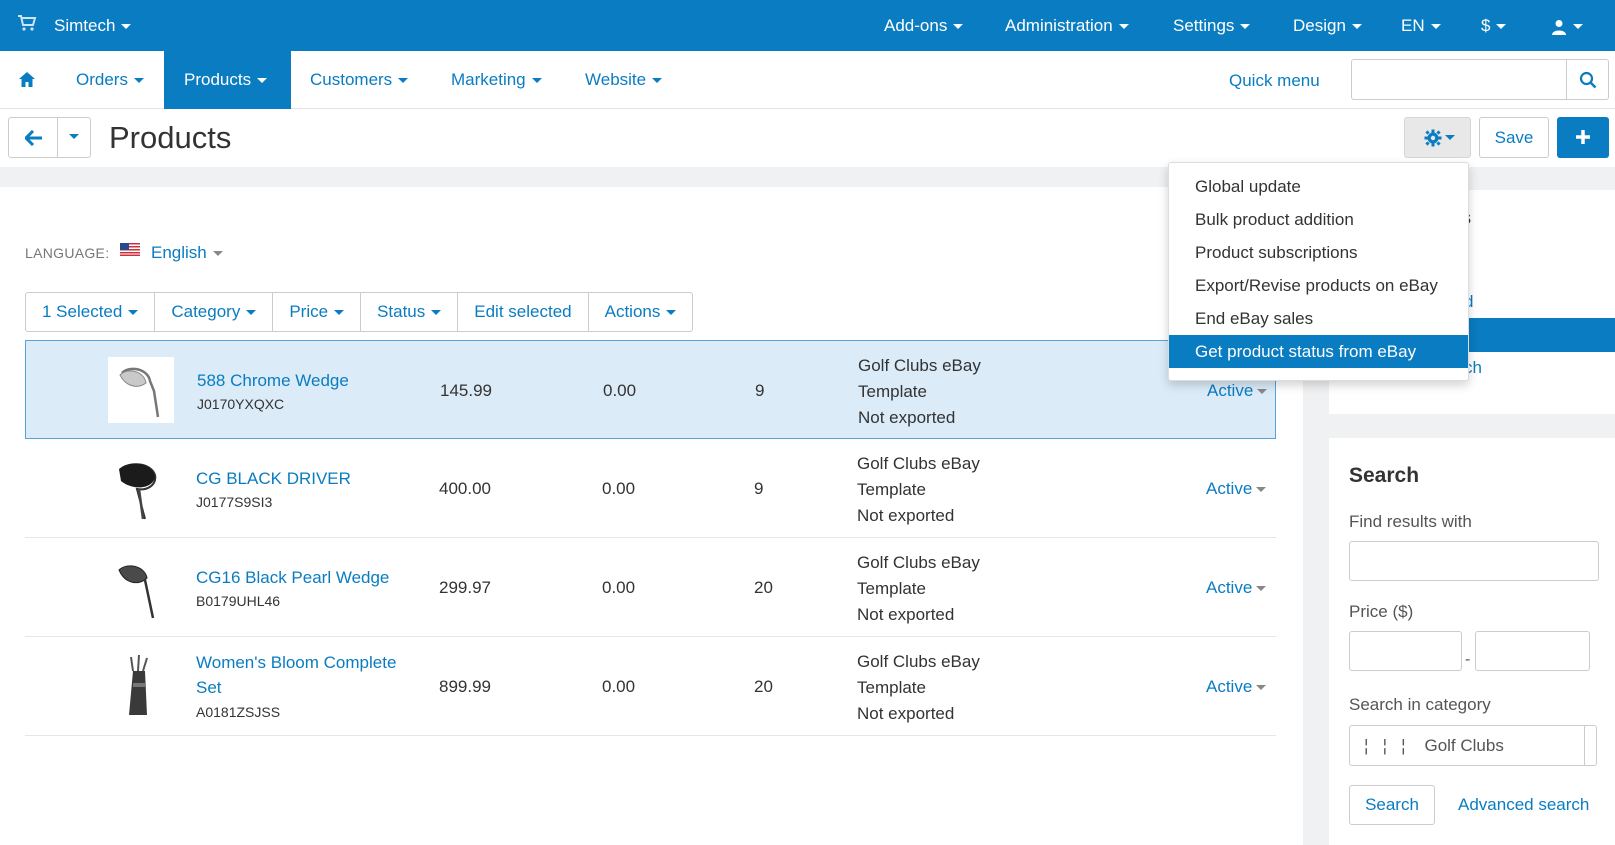 The height and width of the screenshot is (845, 1615). I want to click on selection-dropdown: 1 Selected, so click(91, 312).